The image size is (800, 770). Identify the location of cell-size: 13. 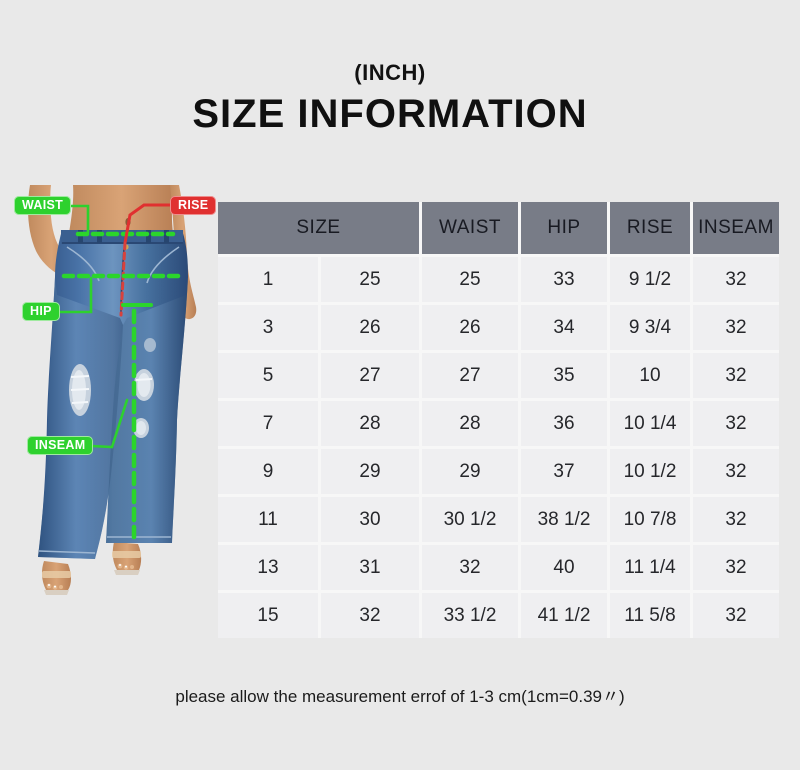
(268, 567).